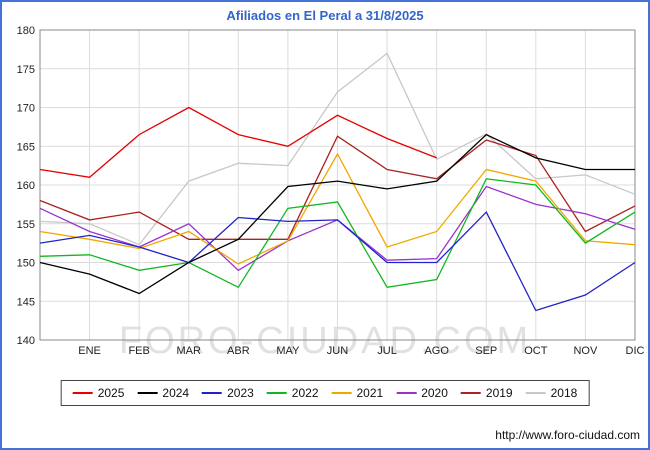  Describe the element at coordinates (238, 351) in the screenshot. I see `x-axis-tick-label: ABR` at that location.